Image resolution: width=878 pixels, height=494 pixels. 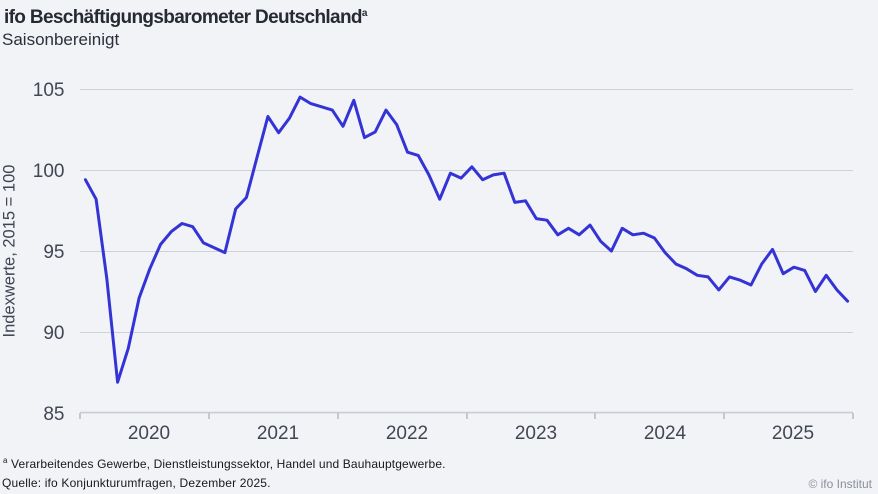 What do you see at coordinates (665, 433) in the screenshot?
I see `svg-text: 2024` at bounding box center [665, 433].